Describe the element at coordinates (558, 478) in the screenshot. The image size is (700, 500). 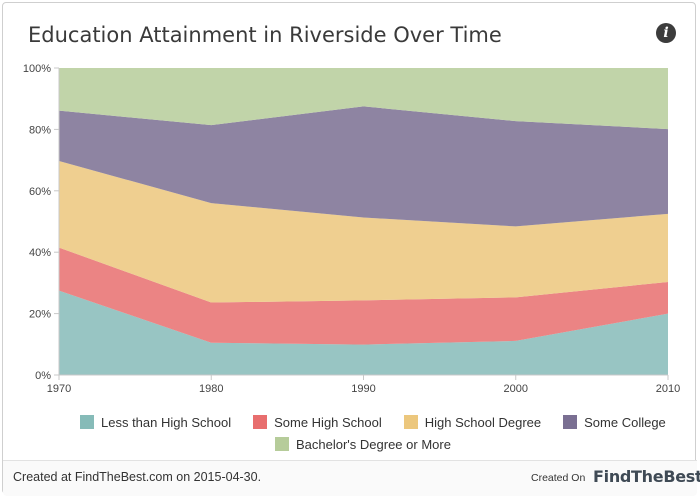
I see `created-on-label: Created On` at that location.